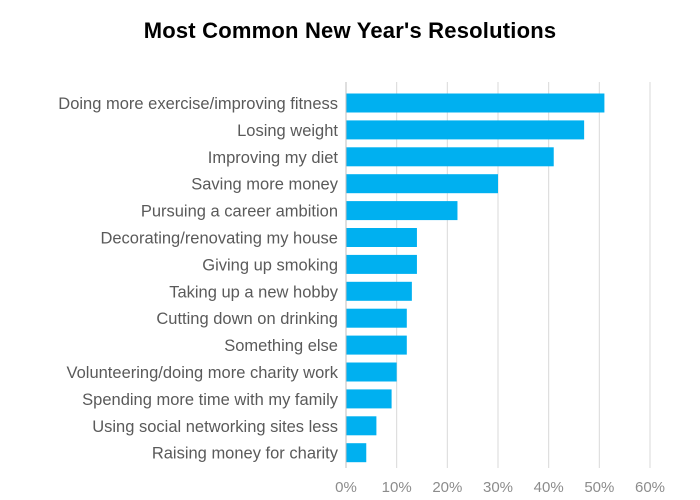 The image size is (700, 500). Describe the element at coordinates (203, 373) in the screenshot. I see `category-label: Volunteering/doing more charity work` at that location.